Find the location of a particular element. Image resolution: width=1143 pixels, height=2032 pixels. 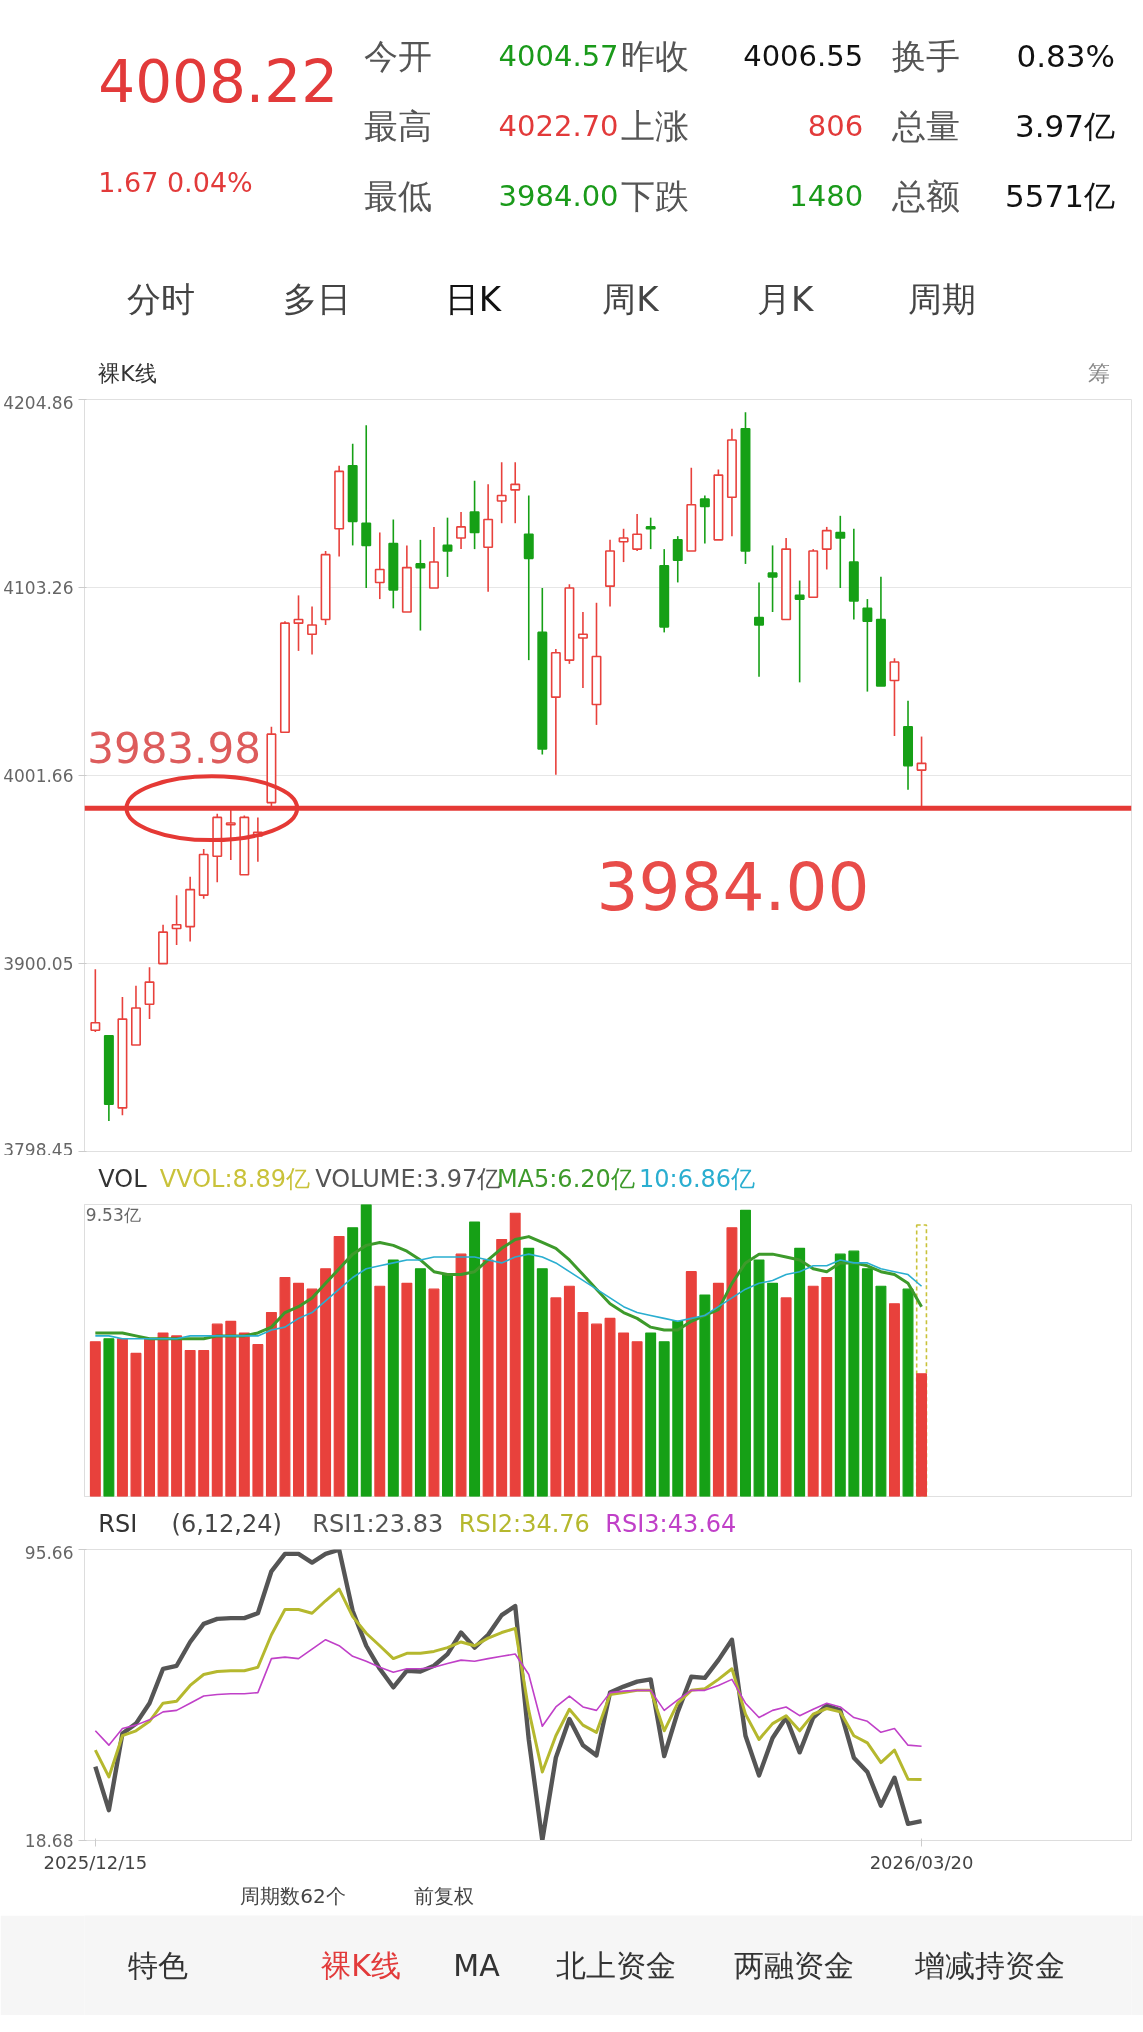

text: 总额 is located at coordinates (926, 195).